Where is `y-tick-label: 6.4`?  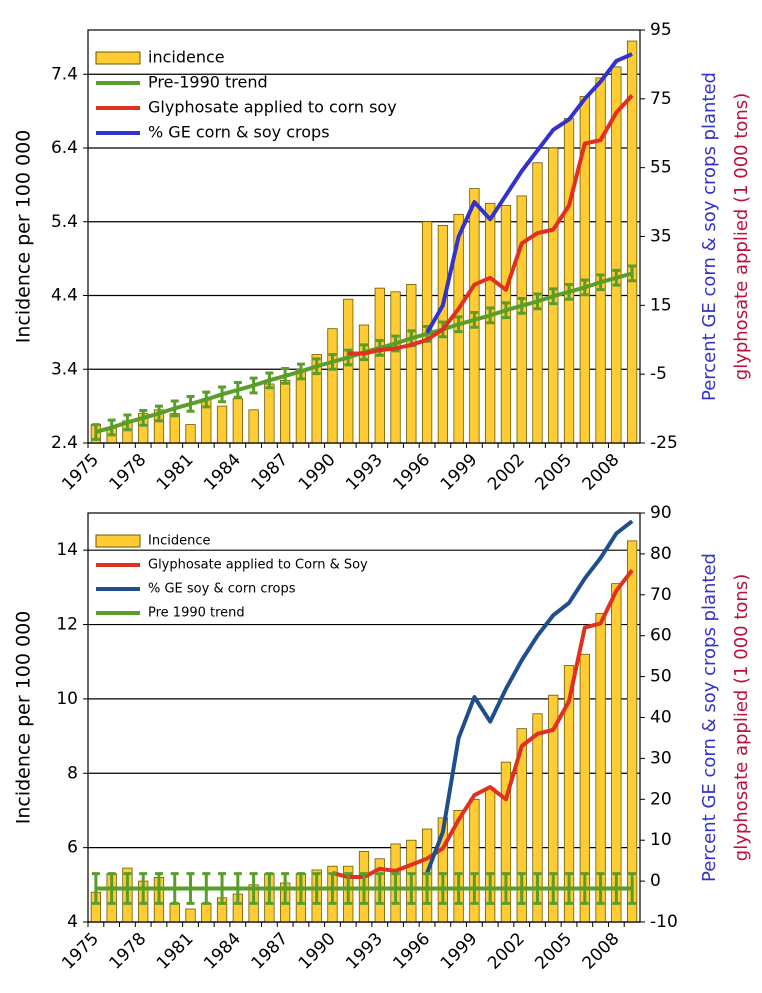 y-tick-label: 6.4 is located at coordinates (64, 148).